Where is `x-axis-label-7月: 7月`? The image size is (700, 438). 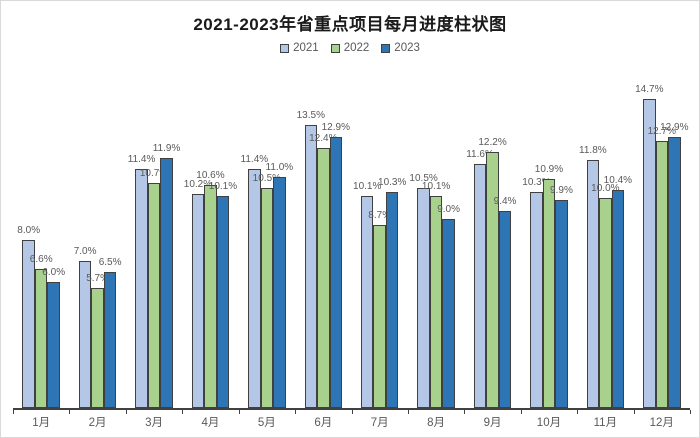
x-axis-label-7月: 7月 is located at coordinates (379, 423).